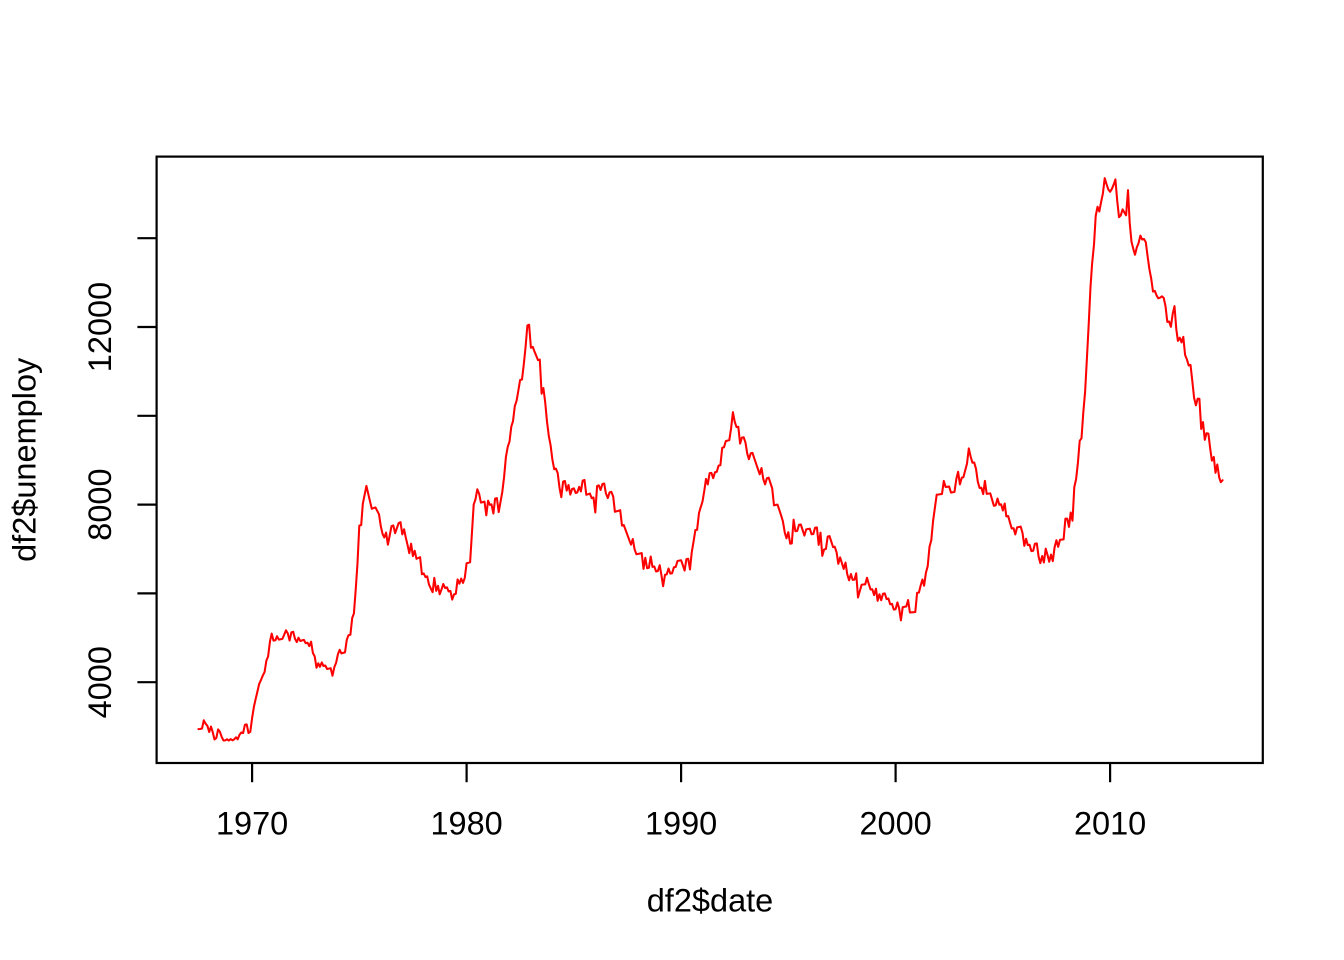  Describe the element at coordinates (100, 682) in the screenshot. I see `svg-text: 4000` at that location.